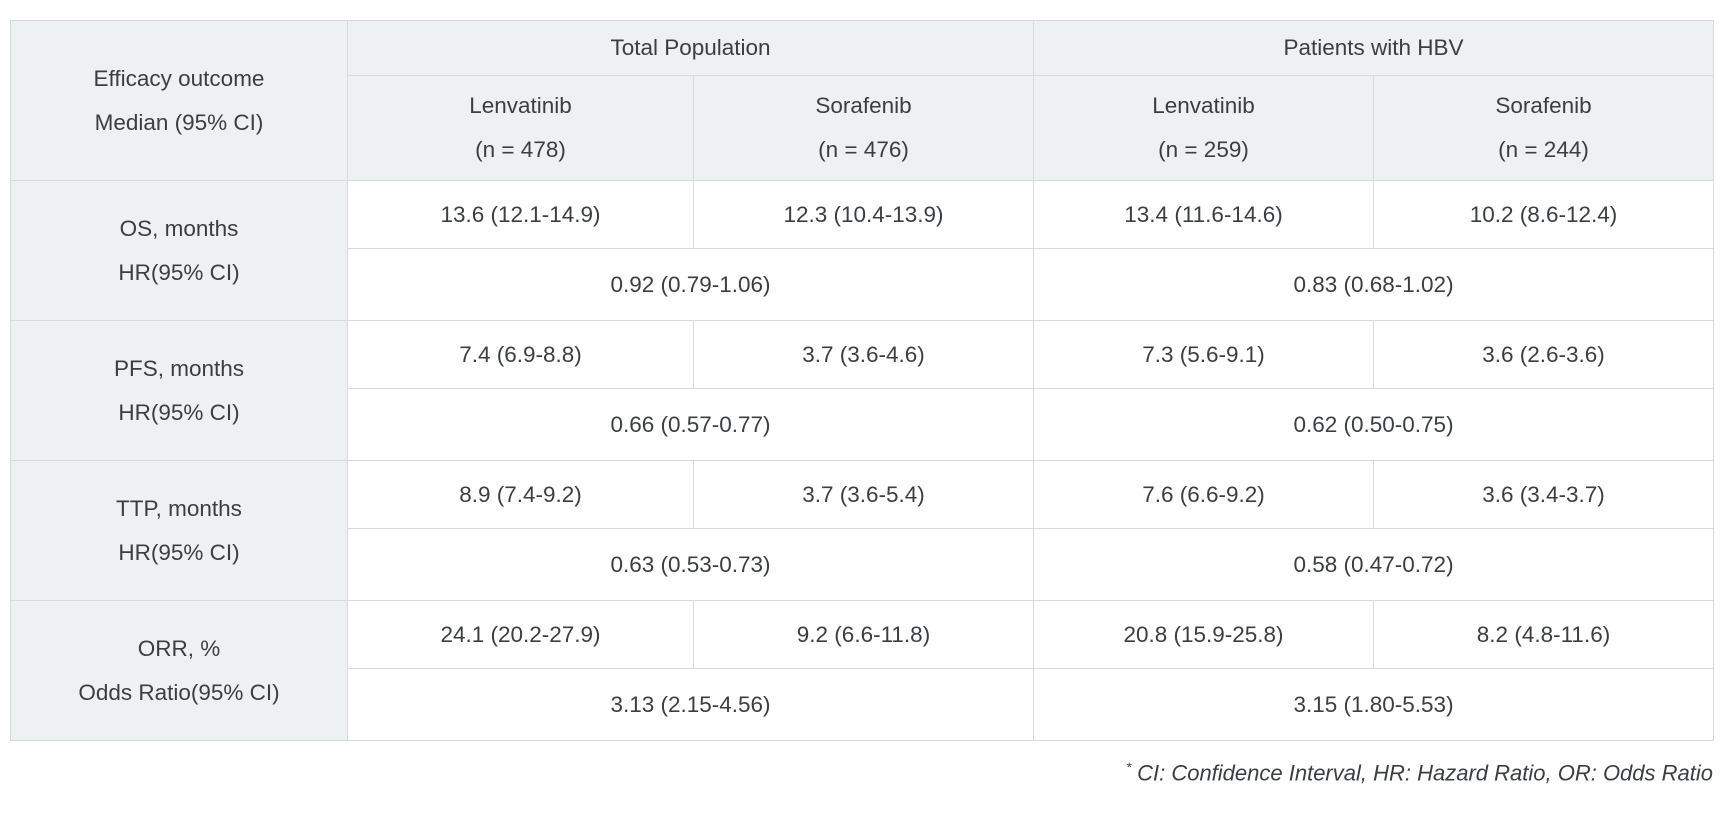  I want to click on median-cell: 3.7 (3.6-4.6), so click(863, 354).